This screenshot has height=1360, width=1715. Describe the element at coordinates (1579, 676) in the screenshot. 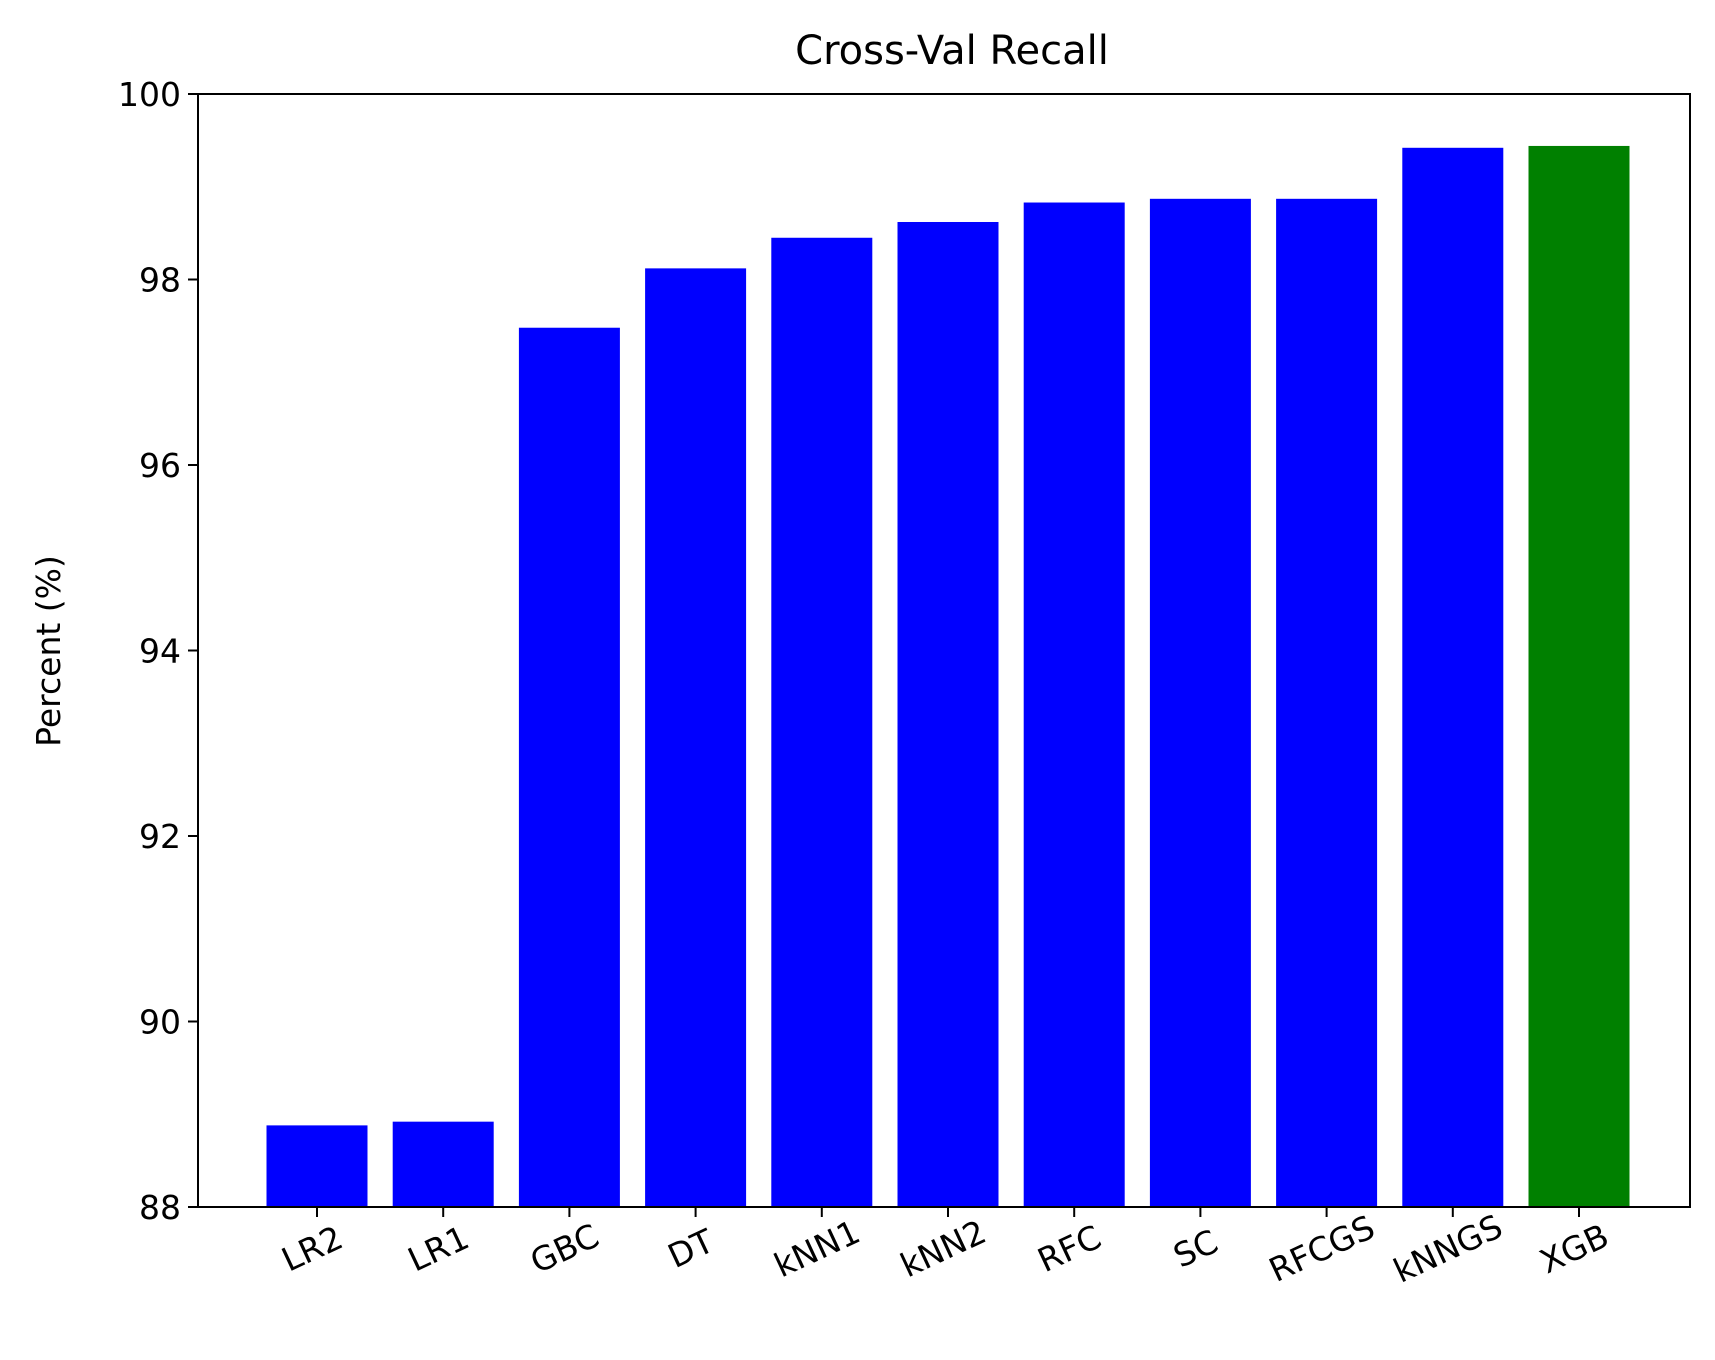

I see `bar-xgb` at that location.